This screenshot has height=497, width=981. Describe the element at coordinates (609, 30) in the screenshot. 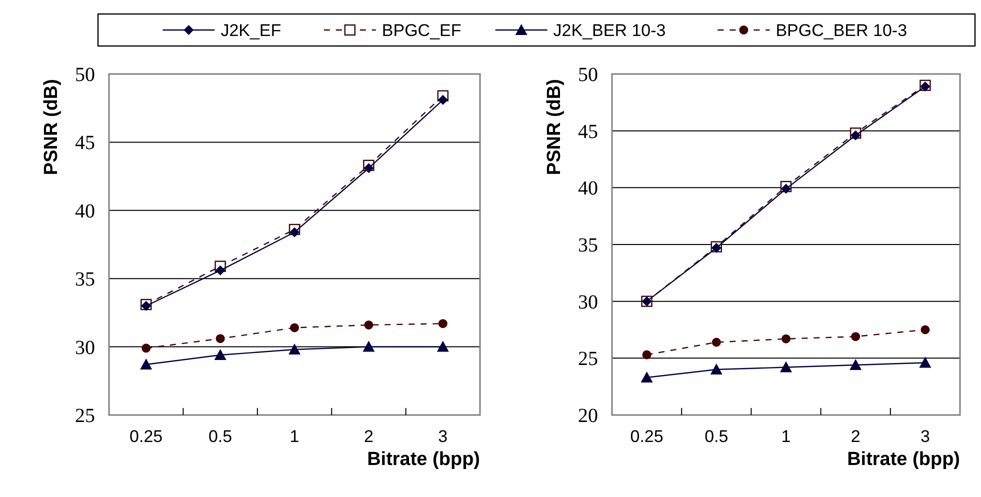

I see `legend-label: J2K_BER 10-3` at that location.